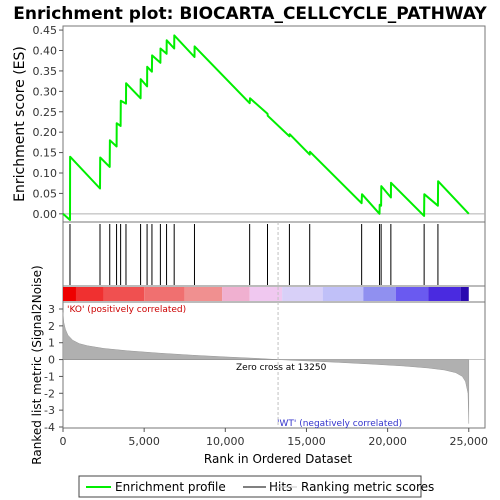  I want to click on es-y-tick-label: 0.25, so click(45, 112).